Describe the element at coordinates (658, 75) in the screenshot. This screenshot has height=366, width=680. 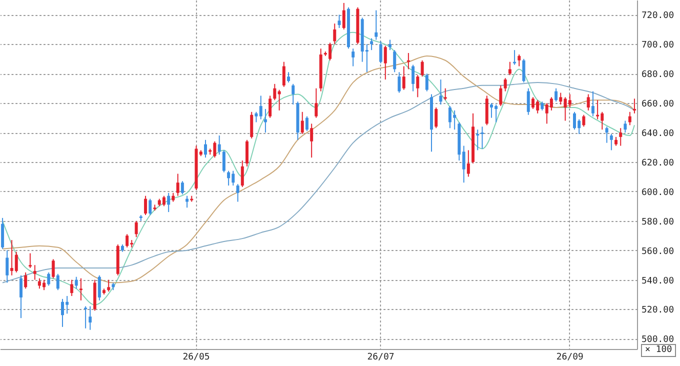
I see `y-tick-label: 680.00` at that location.